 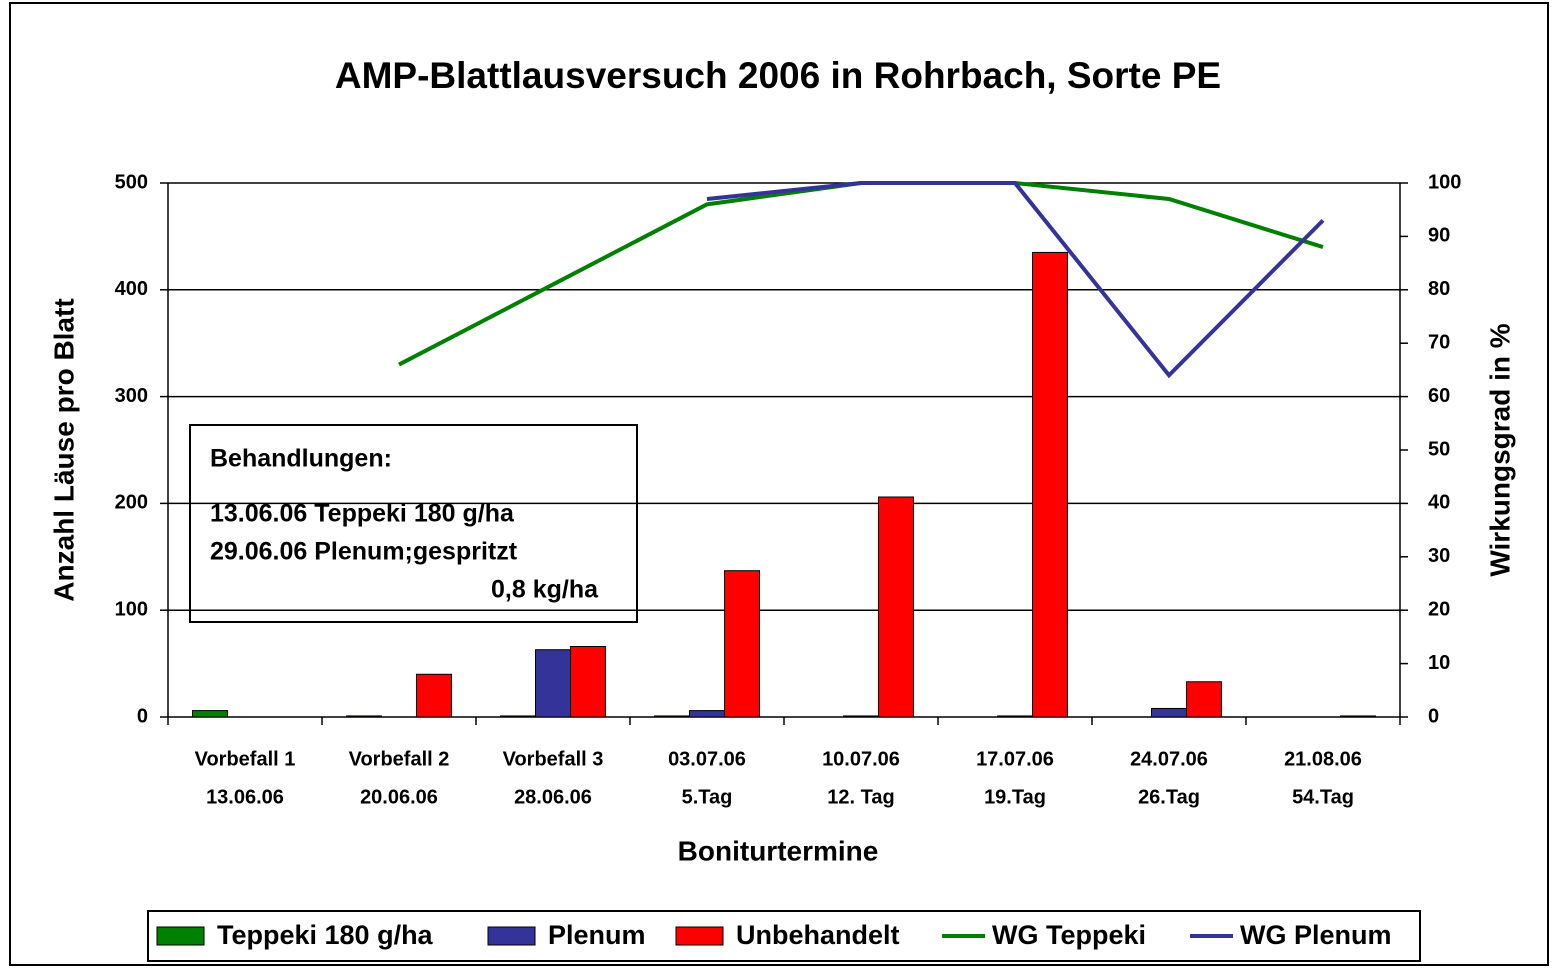 I want to click on y2-tick-label: 90, so click(x=1439, y=236).